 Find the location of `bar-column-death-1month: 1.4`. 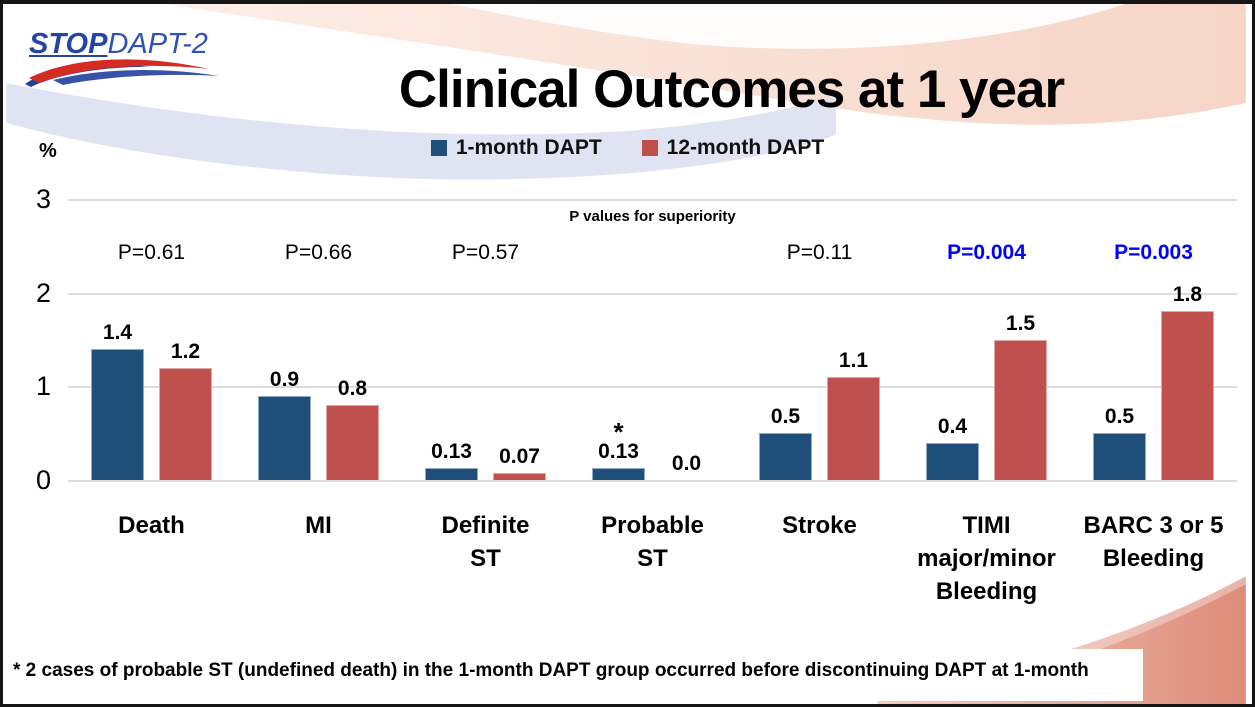

bar-column-death-1month: 1.4 is located at coordinates (117, 400).